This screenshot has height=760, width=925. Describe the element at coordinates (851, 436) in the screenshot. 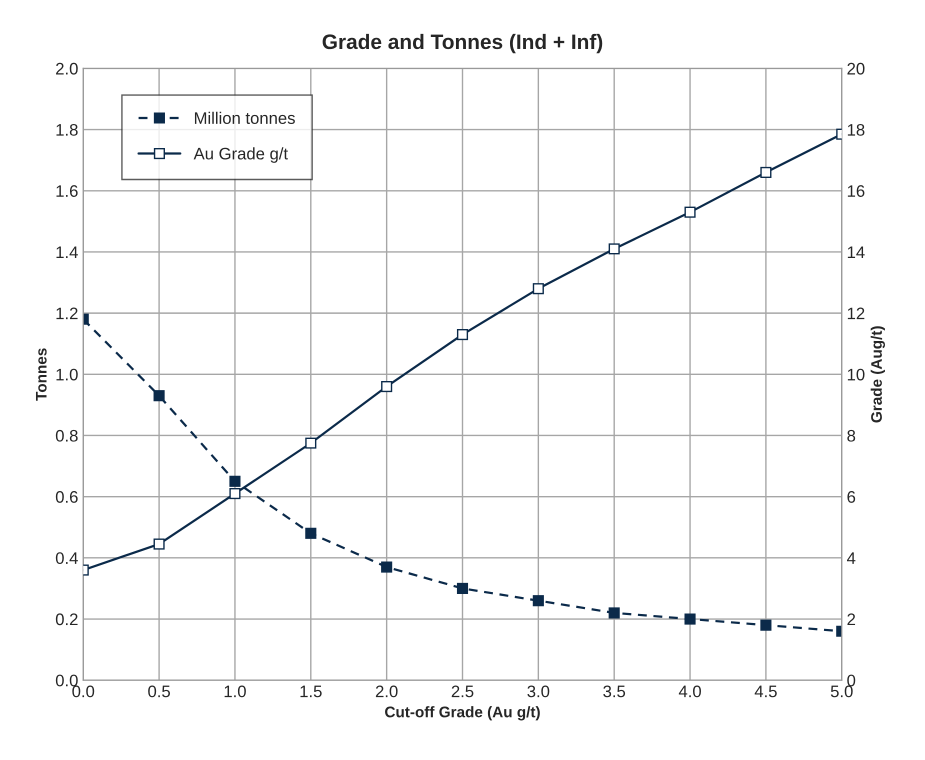

I see `y2-tick-label: 8` at that location.